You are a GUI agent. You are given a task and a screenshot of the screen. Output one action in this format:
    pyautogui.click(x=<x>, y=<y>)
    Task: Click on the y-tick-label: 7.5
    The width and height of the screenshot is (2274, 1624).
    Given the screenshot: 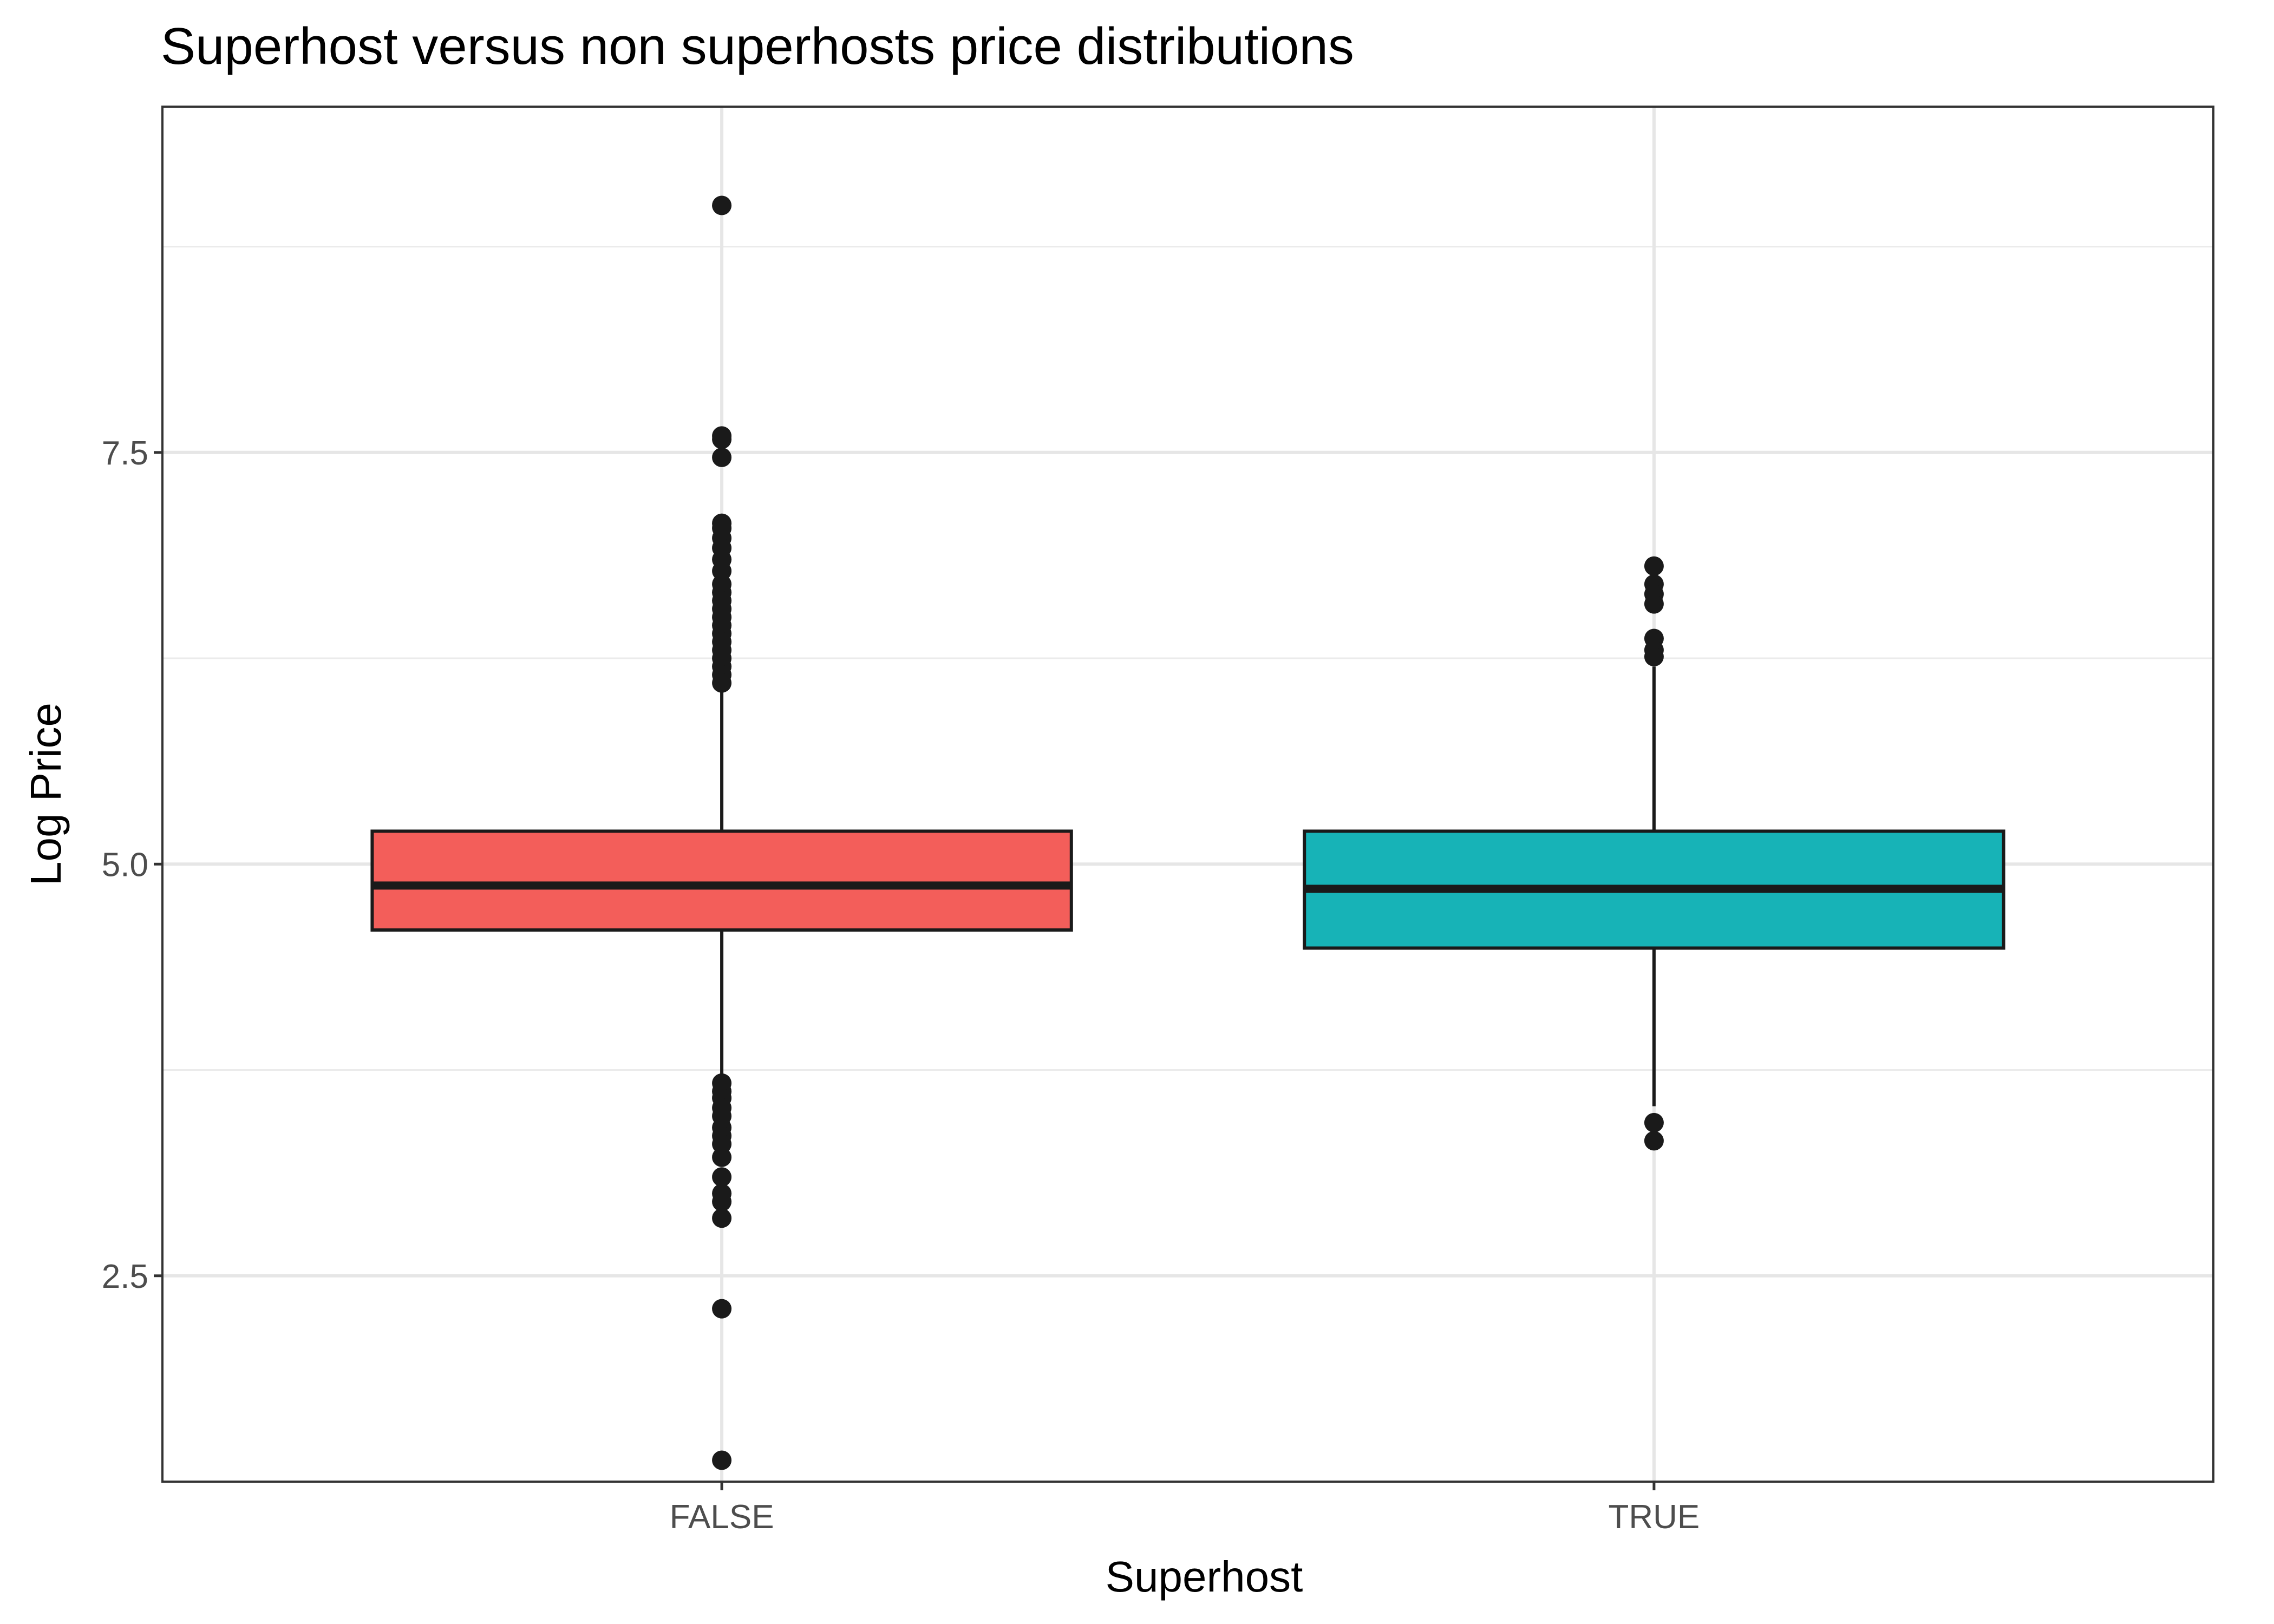 What is the action you would take?
    pyautogui.click(x=125, y=453)
    